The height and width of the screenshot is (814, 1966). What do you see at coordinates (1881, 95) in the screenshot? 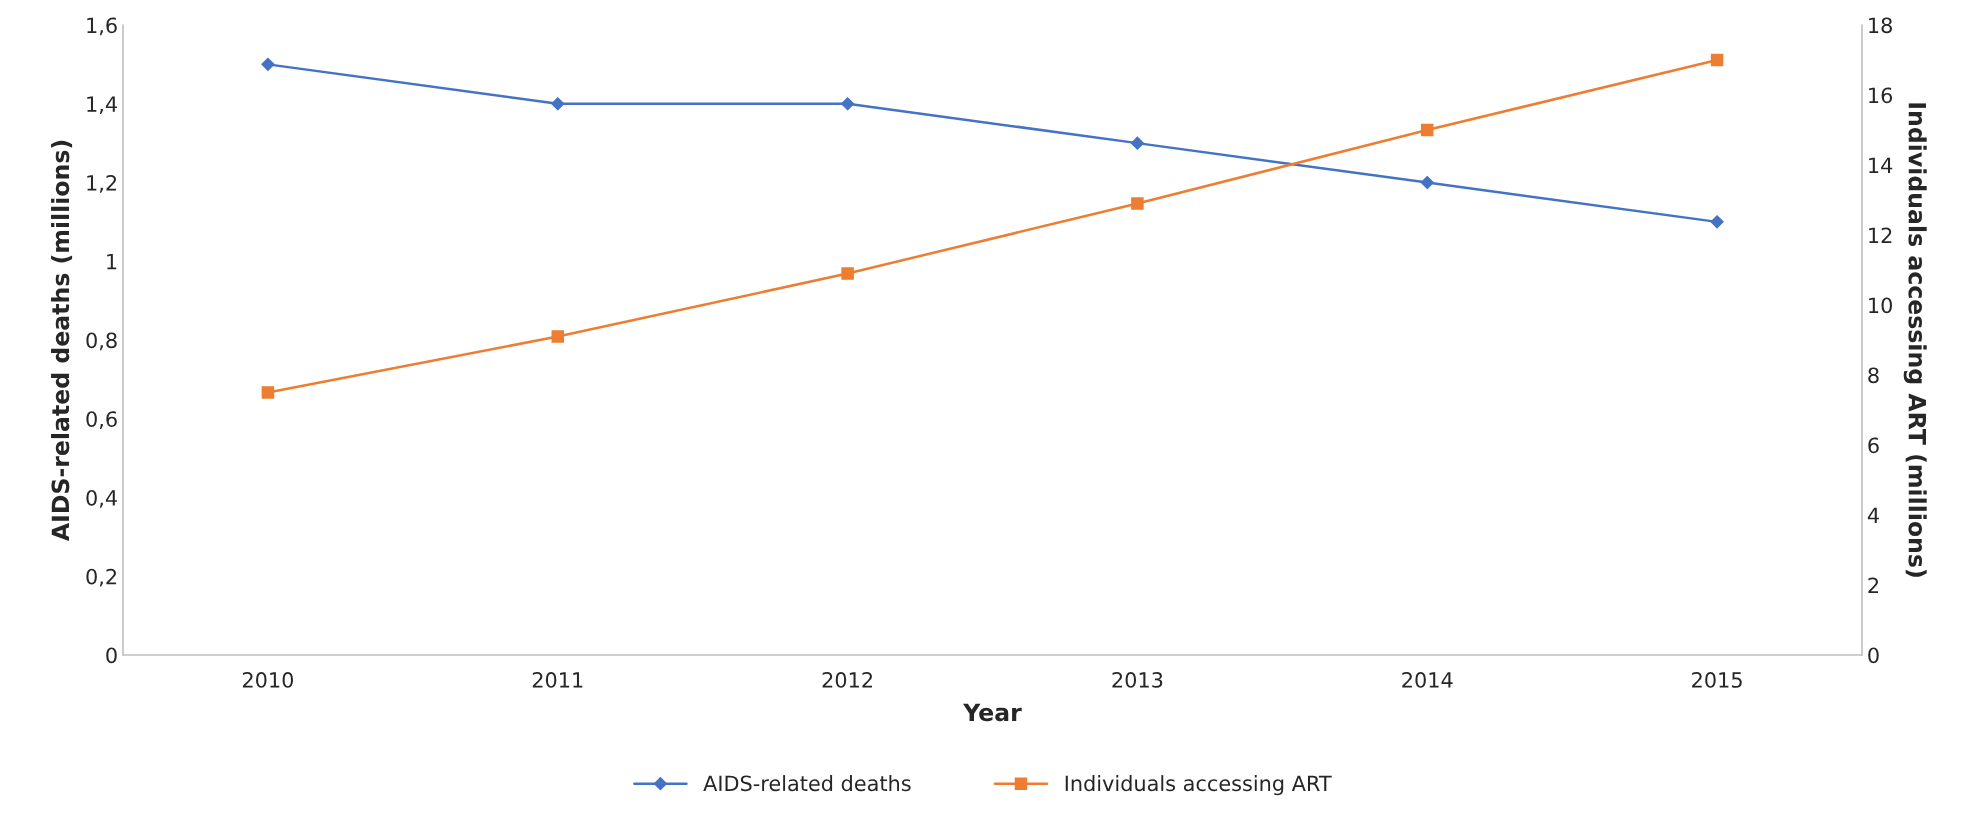
I see `y2-tick-label: 16` at bounding box center [1881, 95].